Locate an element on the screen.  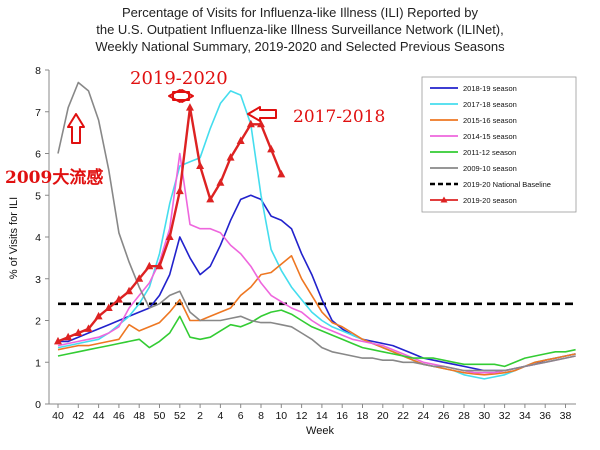
y-tick-label: 5 is located at coordinates (38, 196).